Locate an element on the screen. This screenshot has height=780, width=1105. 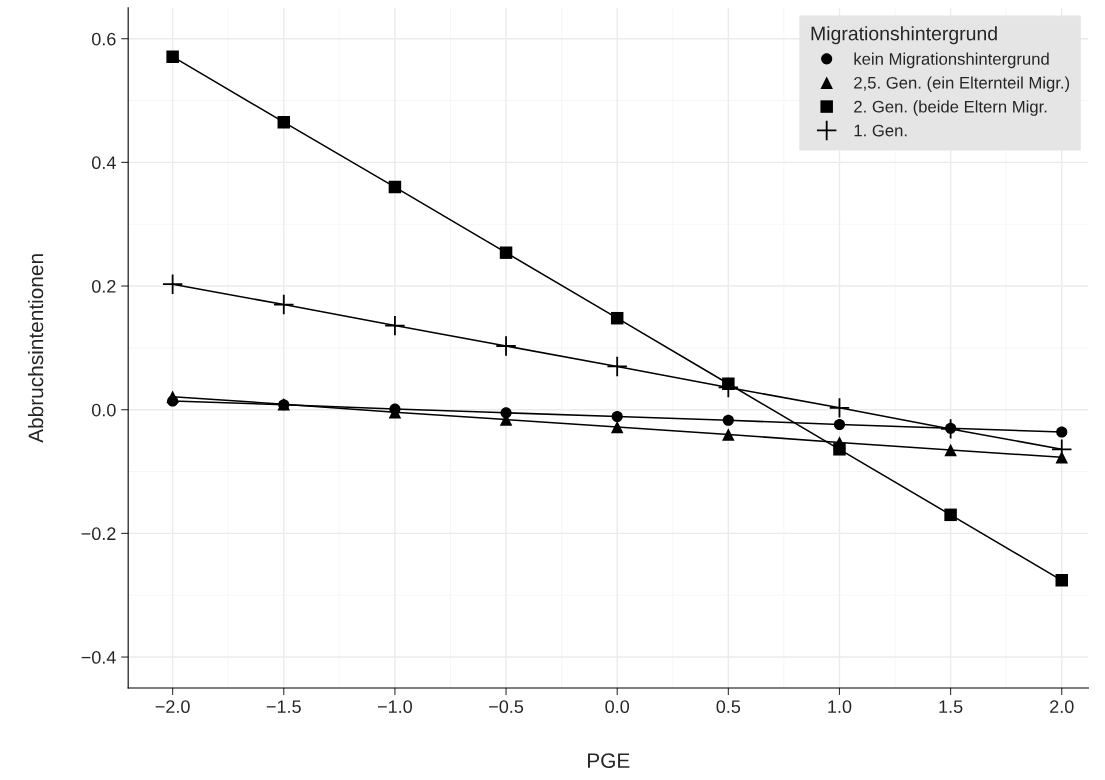
y-tick-label: 0.6 is located at coordinates (103, 39).